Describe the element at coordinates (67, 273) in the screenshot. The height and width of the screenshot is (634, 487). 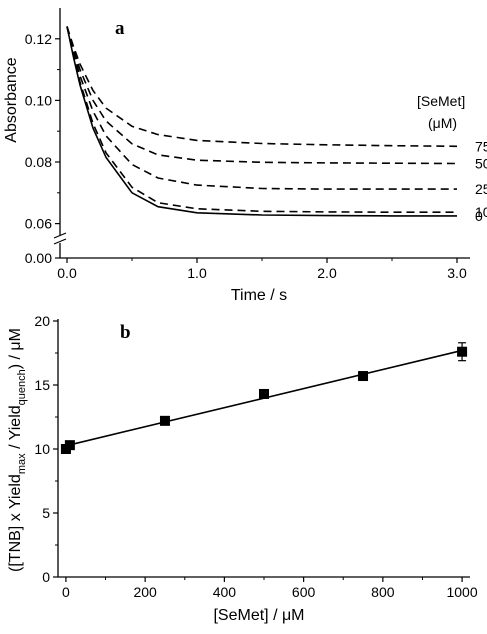
I see `panel-a-x-tick-label: 0.0` at that location.